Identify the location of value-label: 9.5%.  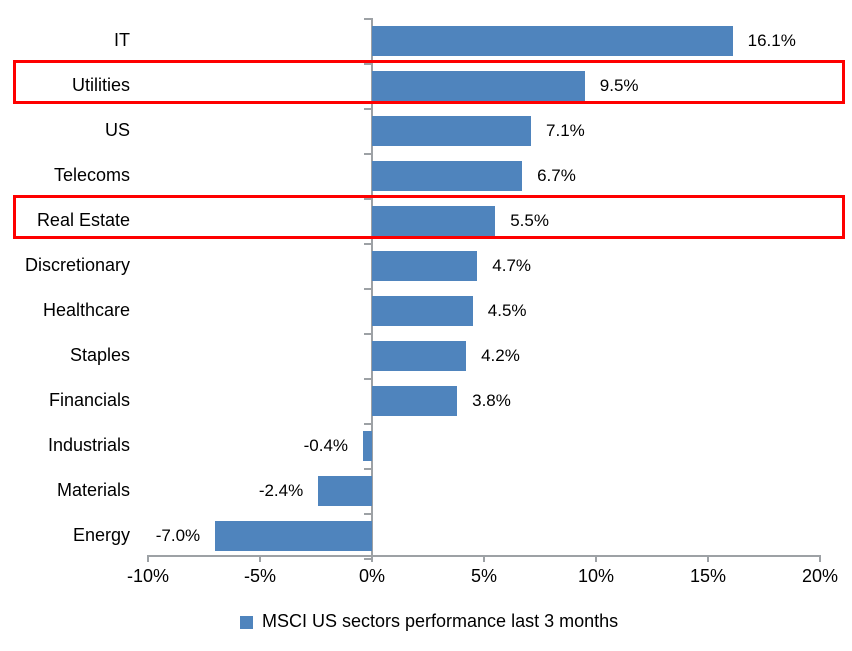
(619, 85).